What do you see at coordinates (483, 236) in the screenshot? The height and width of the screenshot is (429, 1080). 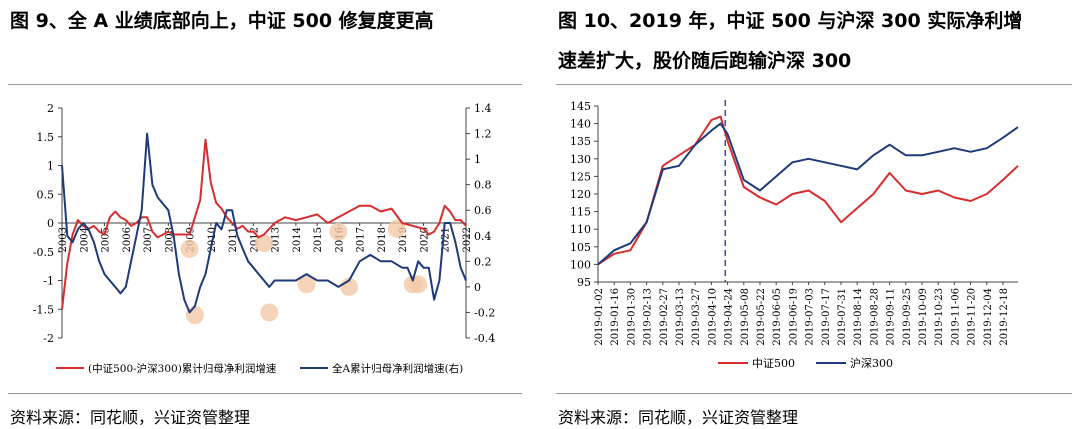 I see `y-right-tick-label: 0.4` at bounding box center [483, 236].